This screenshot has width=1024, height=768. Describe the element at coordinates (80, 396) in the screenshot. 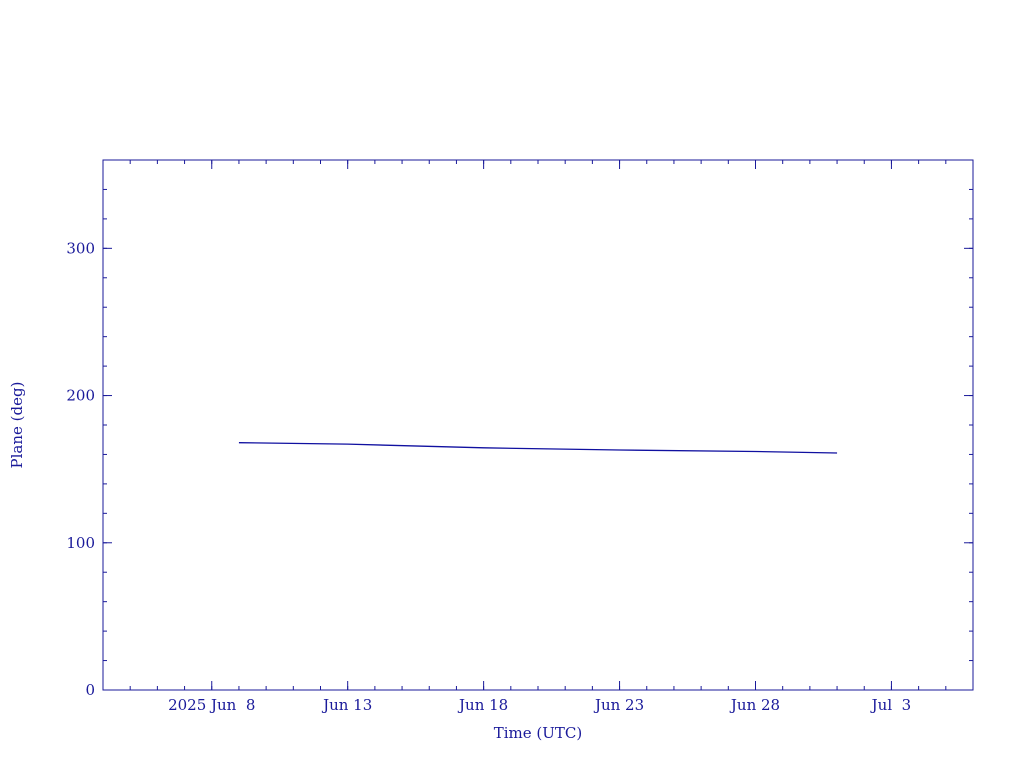

I see `y-tick-label: 200` at that location.